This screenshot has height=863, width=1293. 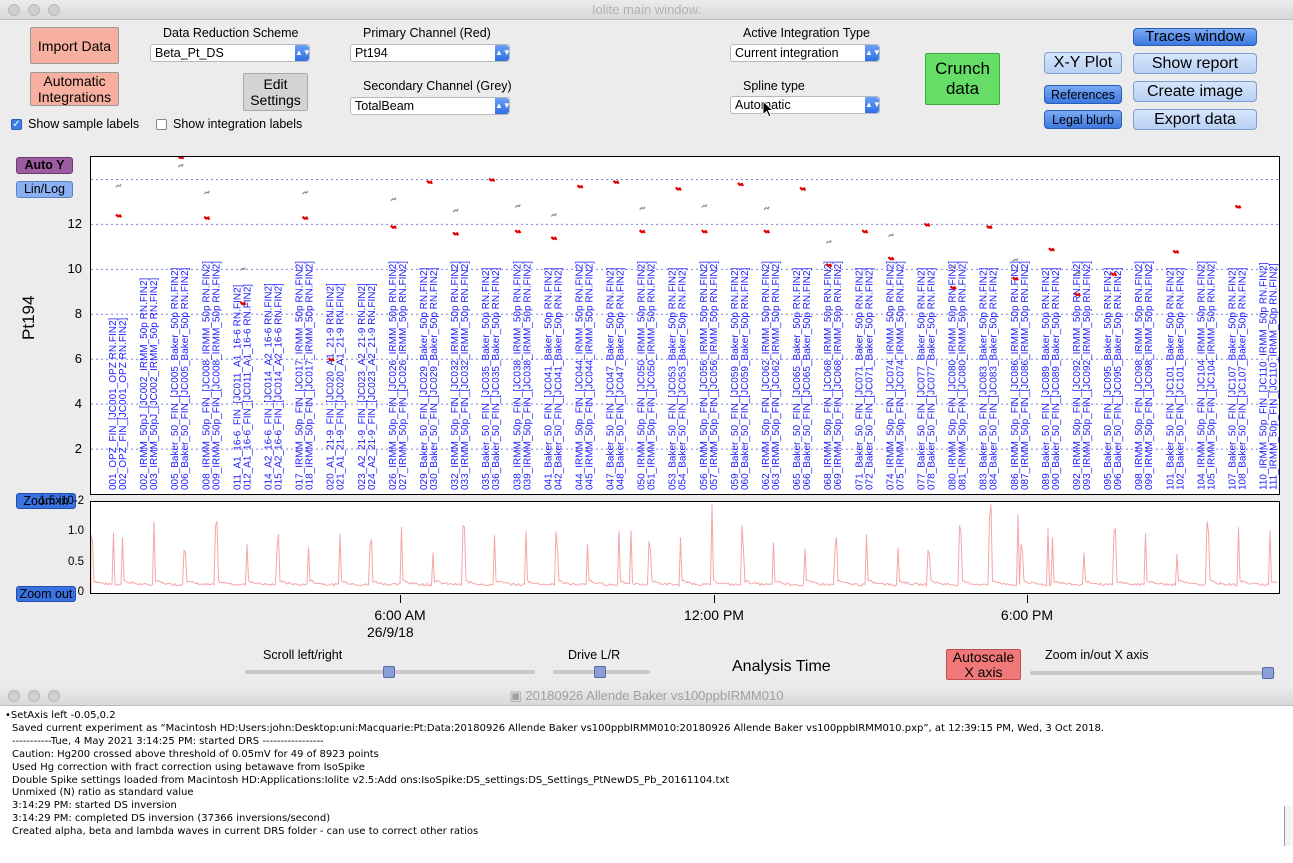 I want to click on beam-plot-area, so click(x=685, y=547).